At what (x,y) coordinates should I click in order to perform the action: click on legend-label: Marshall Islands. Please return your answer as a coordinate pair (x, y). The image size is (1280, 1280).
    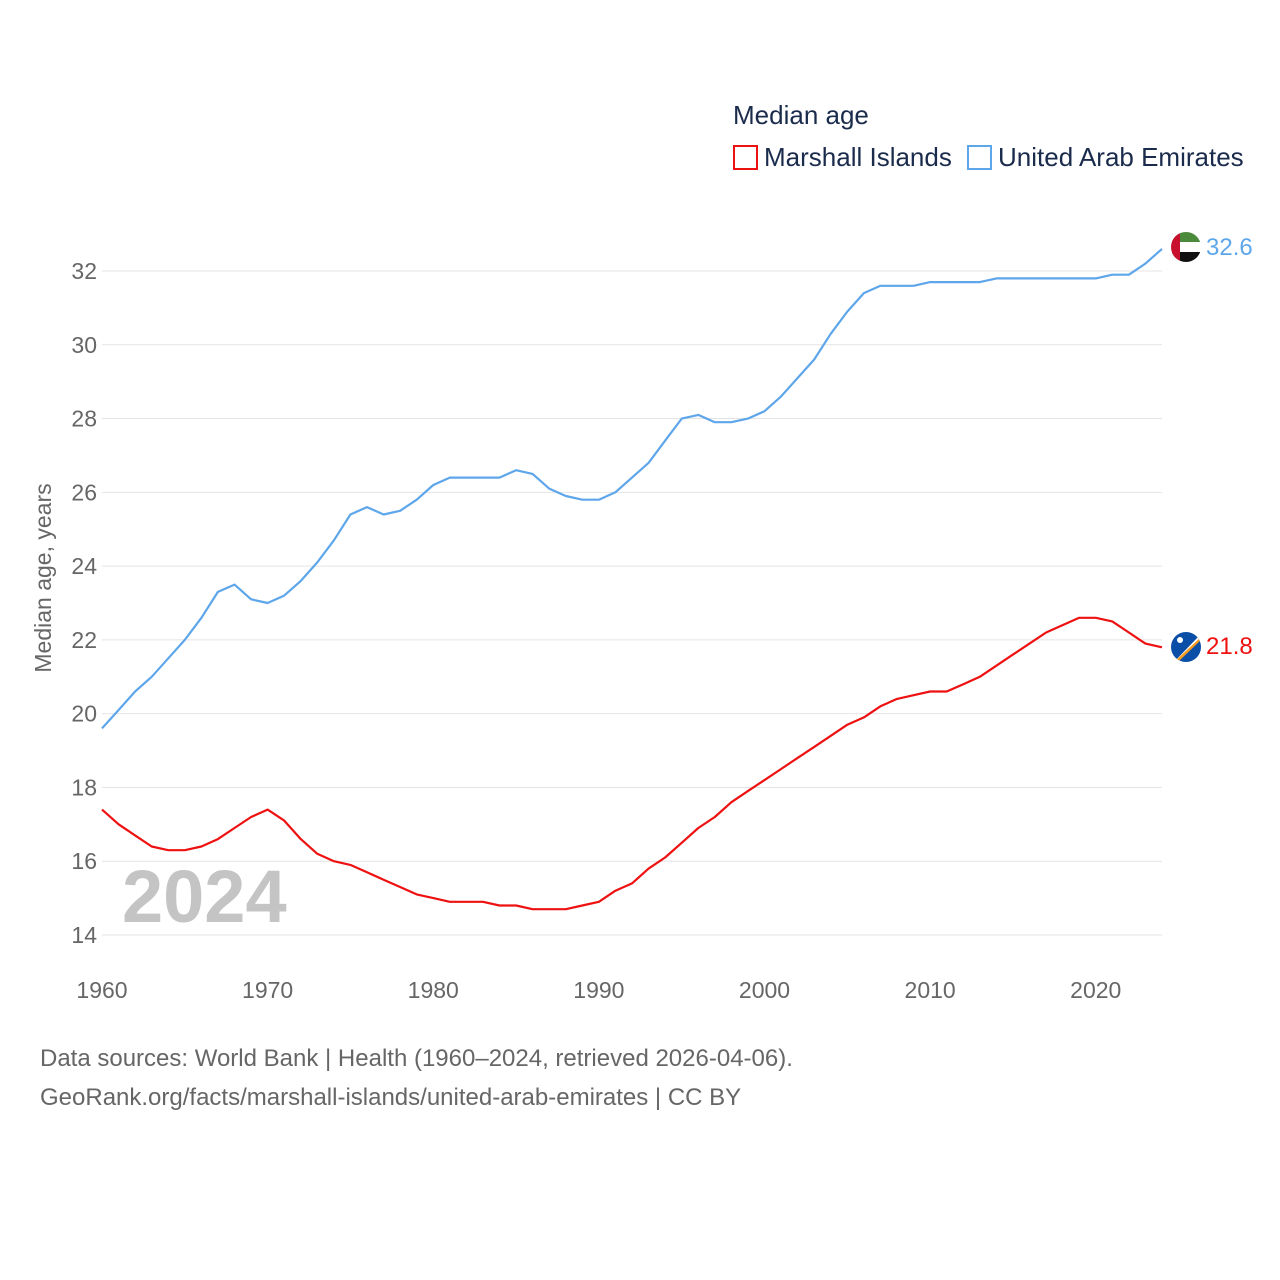
    Looking at the image, I should click on (858, 157).